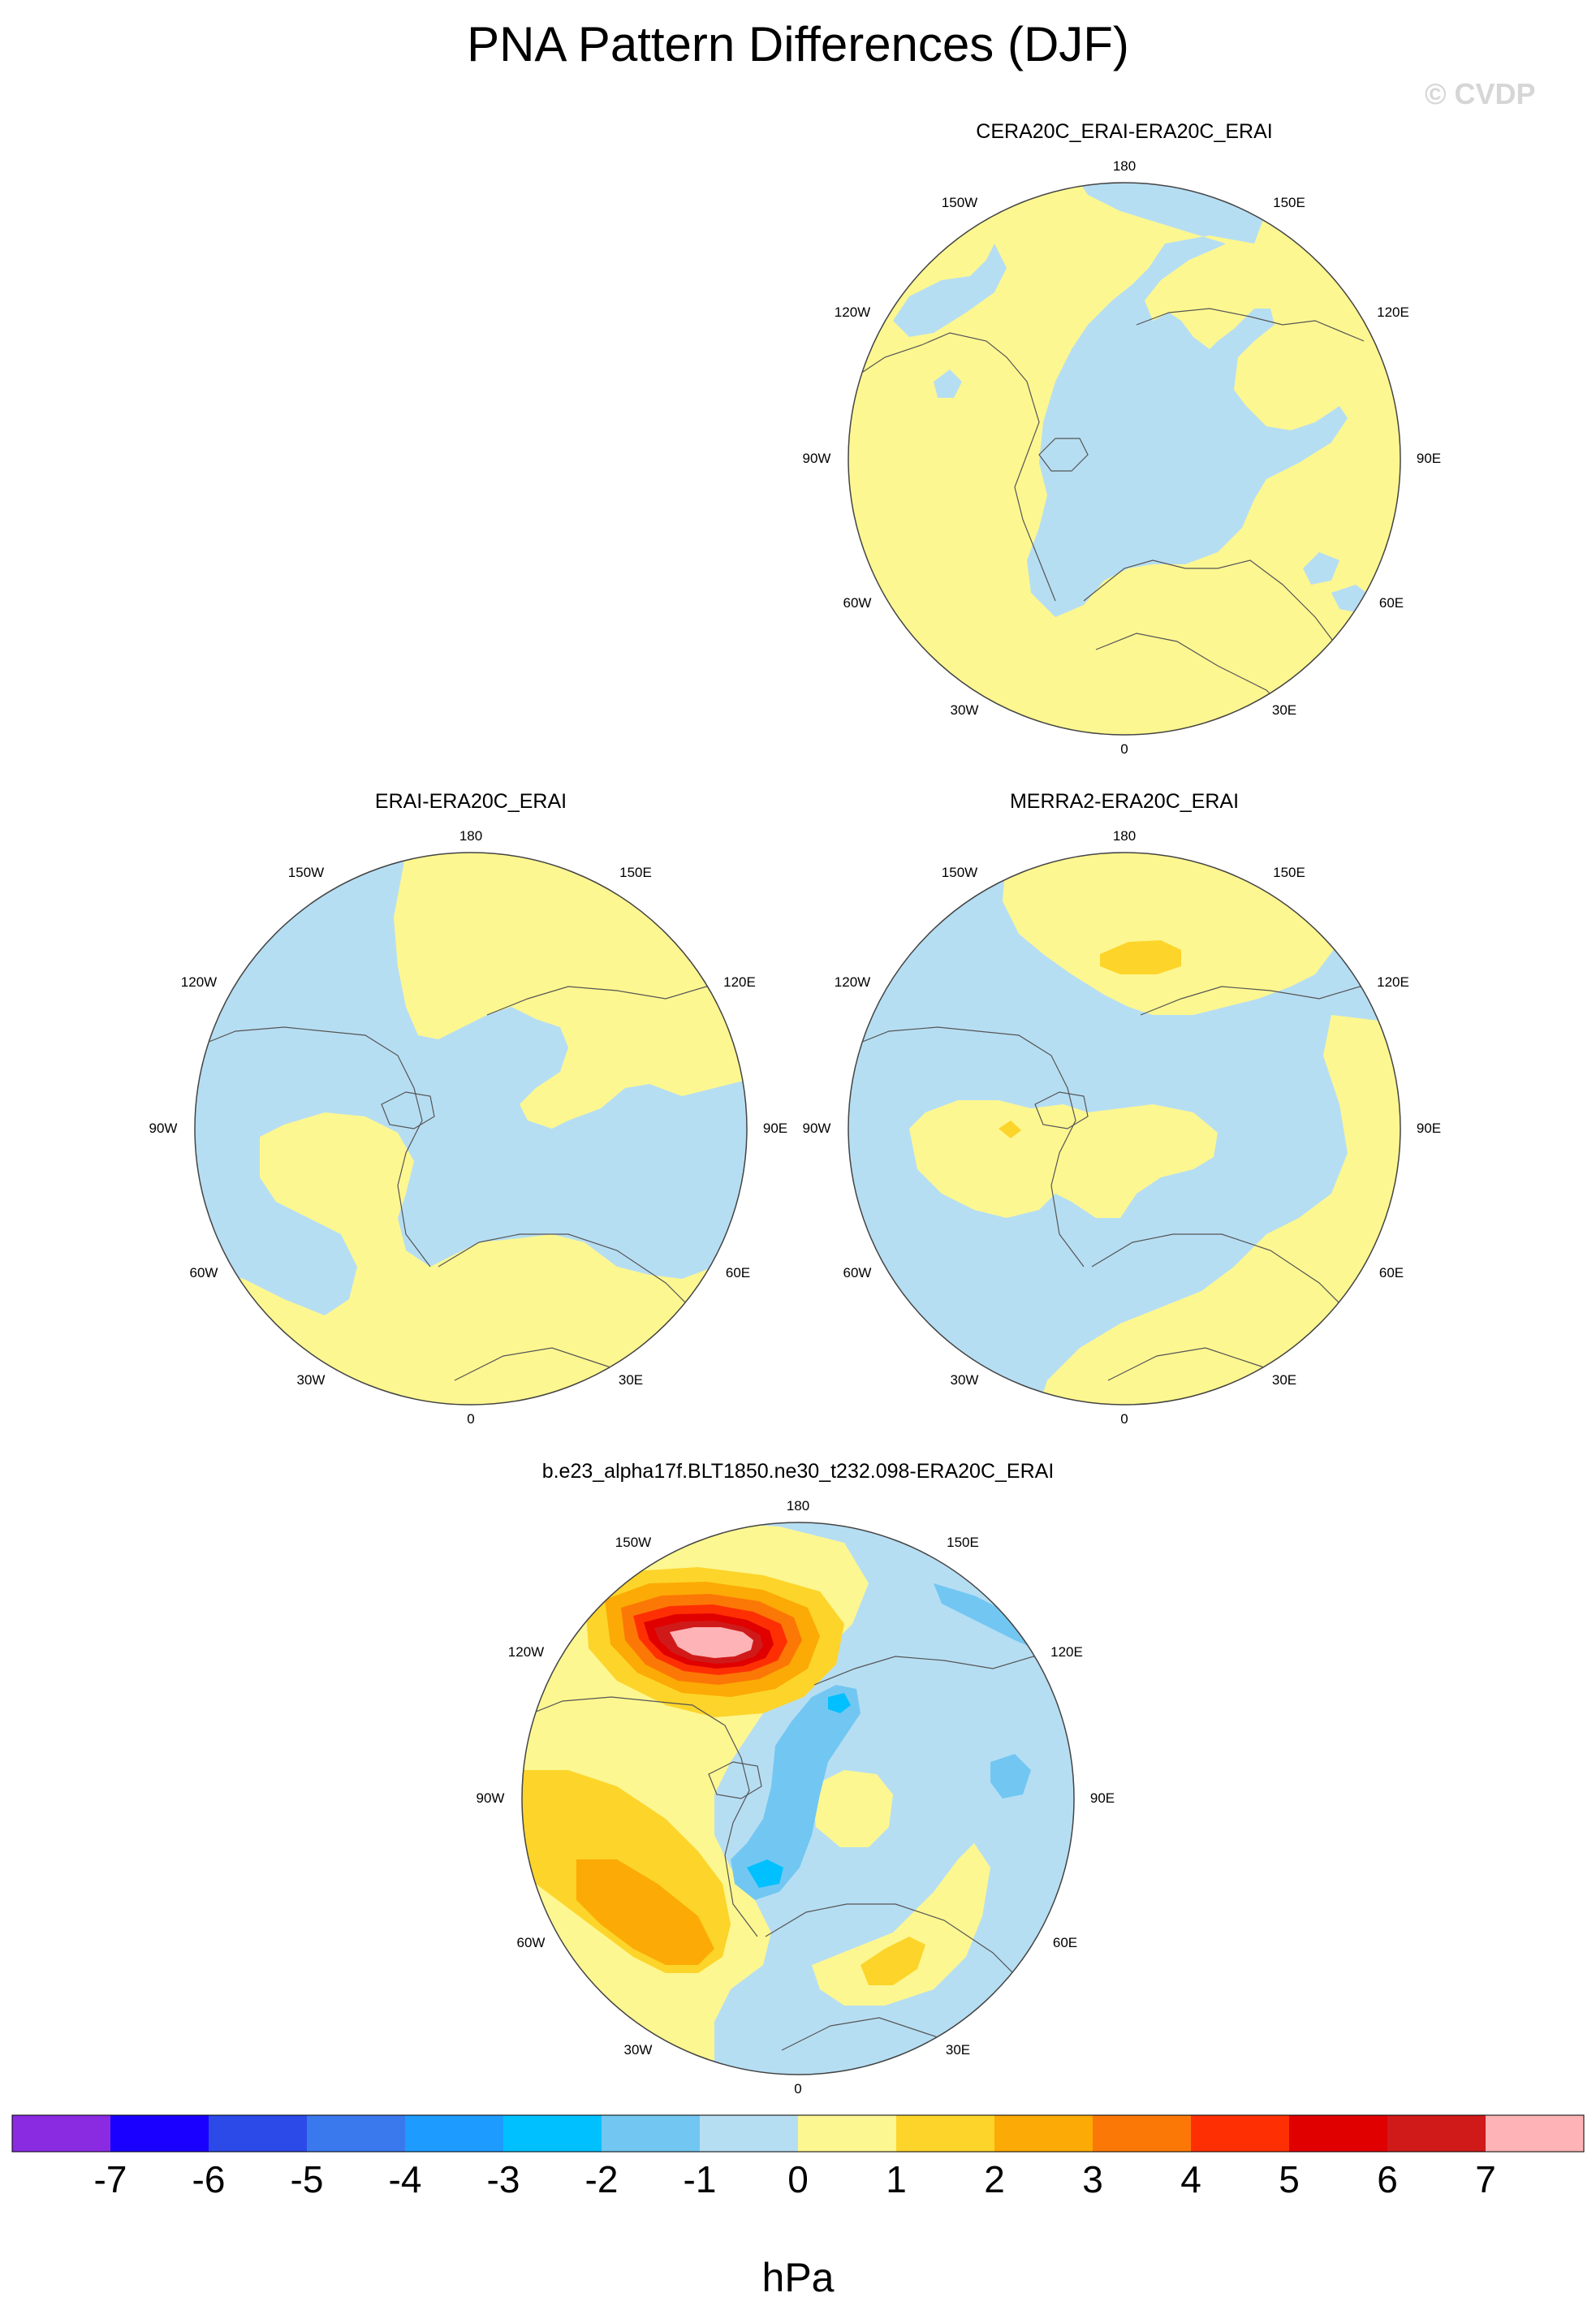 Image resolution: width=1596 pixels, height=2306 pixels. Describe the element at coordinates (799, 2277) in the screenshot. I see `colorbar-unit-label: hPa` at that location.